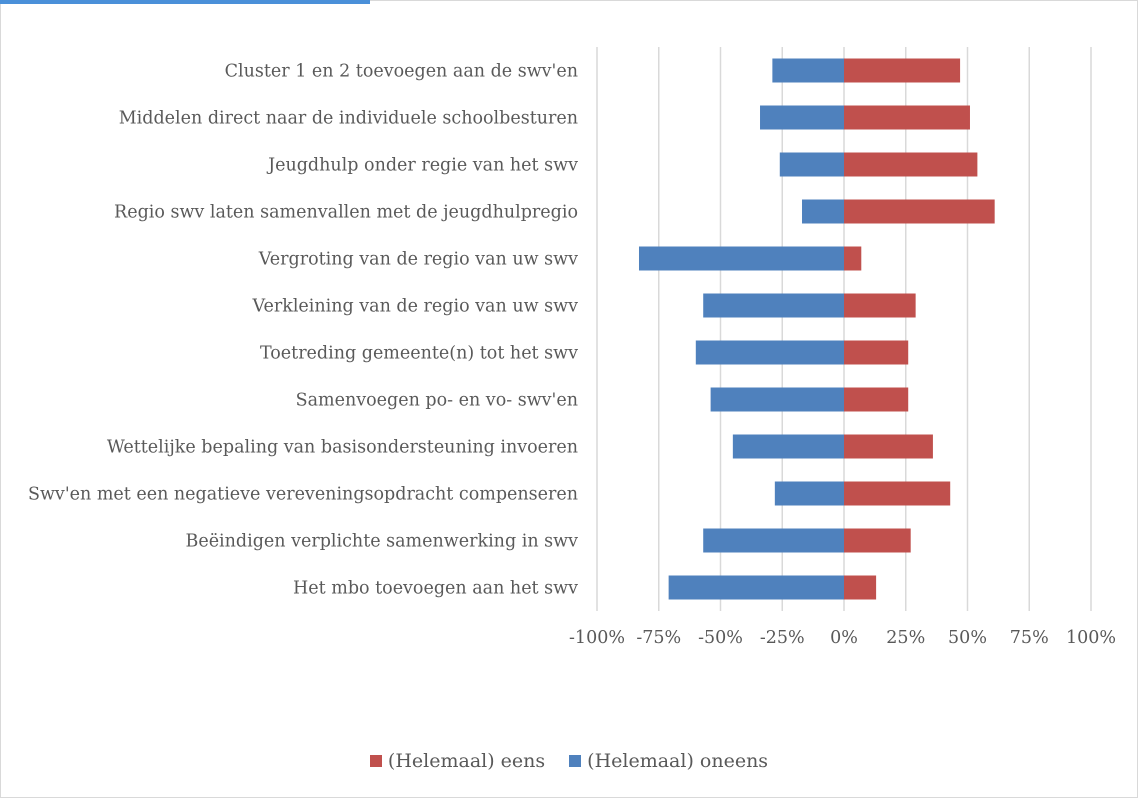 This screenshot has height=798, width=1138. I want to click on category-label: Verkleining van de regio van uw swv, so click(414, 307).